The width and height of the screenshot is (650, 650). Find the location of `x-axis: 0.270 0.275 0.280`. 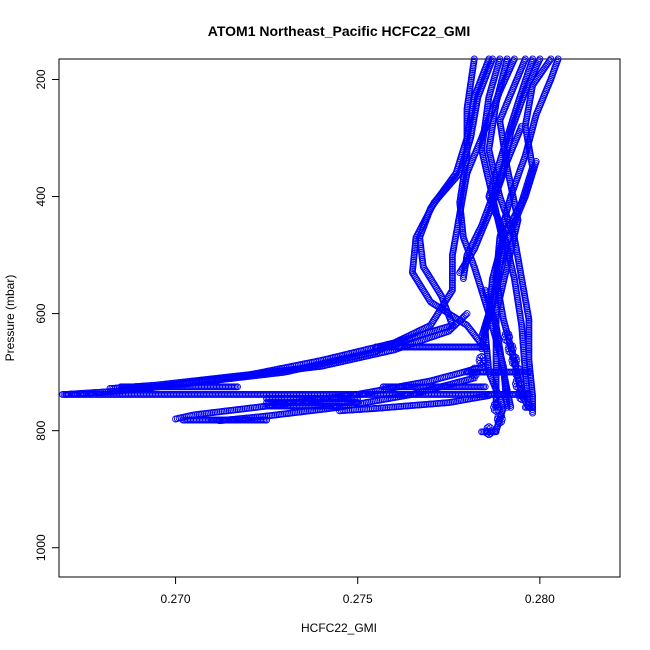

x-axis: 0.270 0.275 0.280 is located at coordinates (358, 591).